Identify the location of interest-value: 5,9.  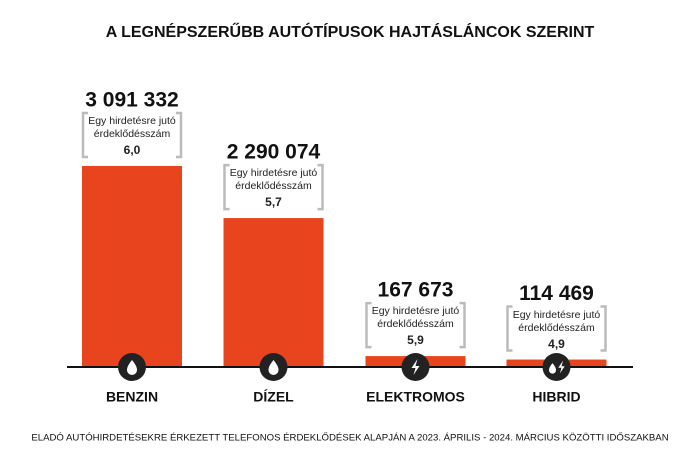
(415, 340).